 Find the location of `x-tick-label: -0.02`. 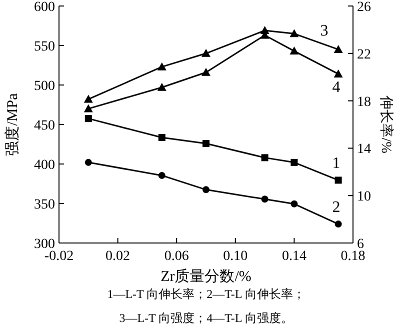

x-tick-label: -0.02 is located at coordinates (59, 256).